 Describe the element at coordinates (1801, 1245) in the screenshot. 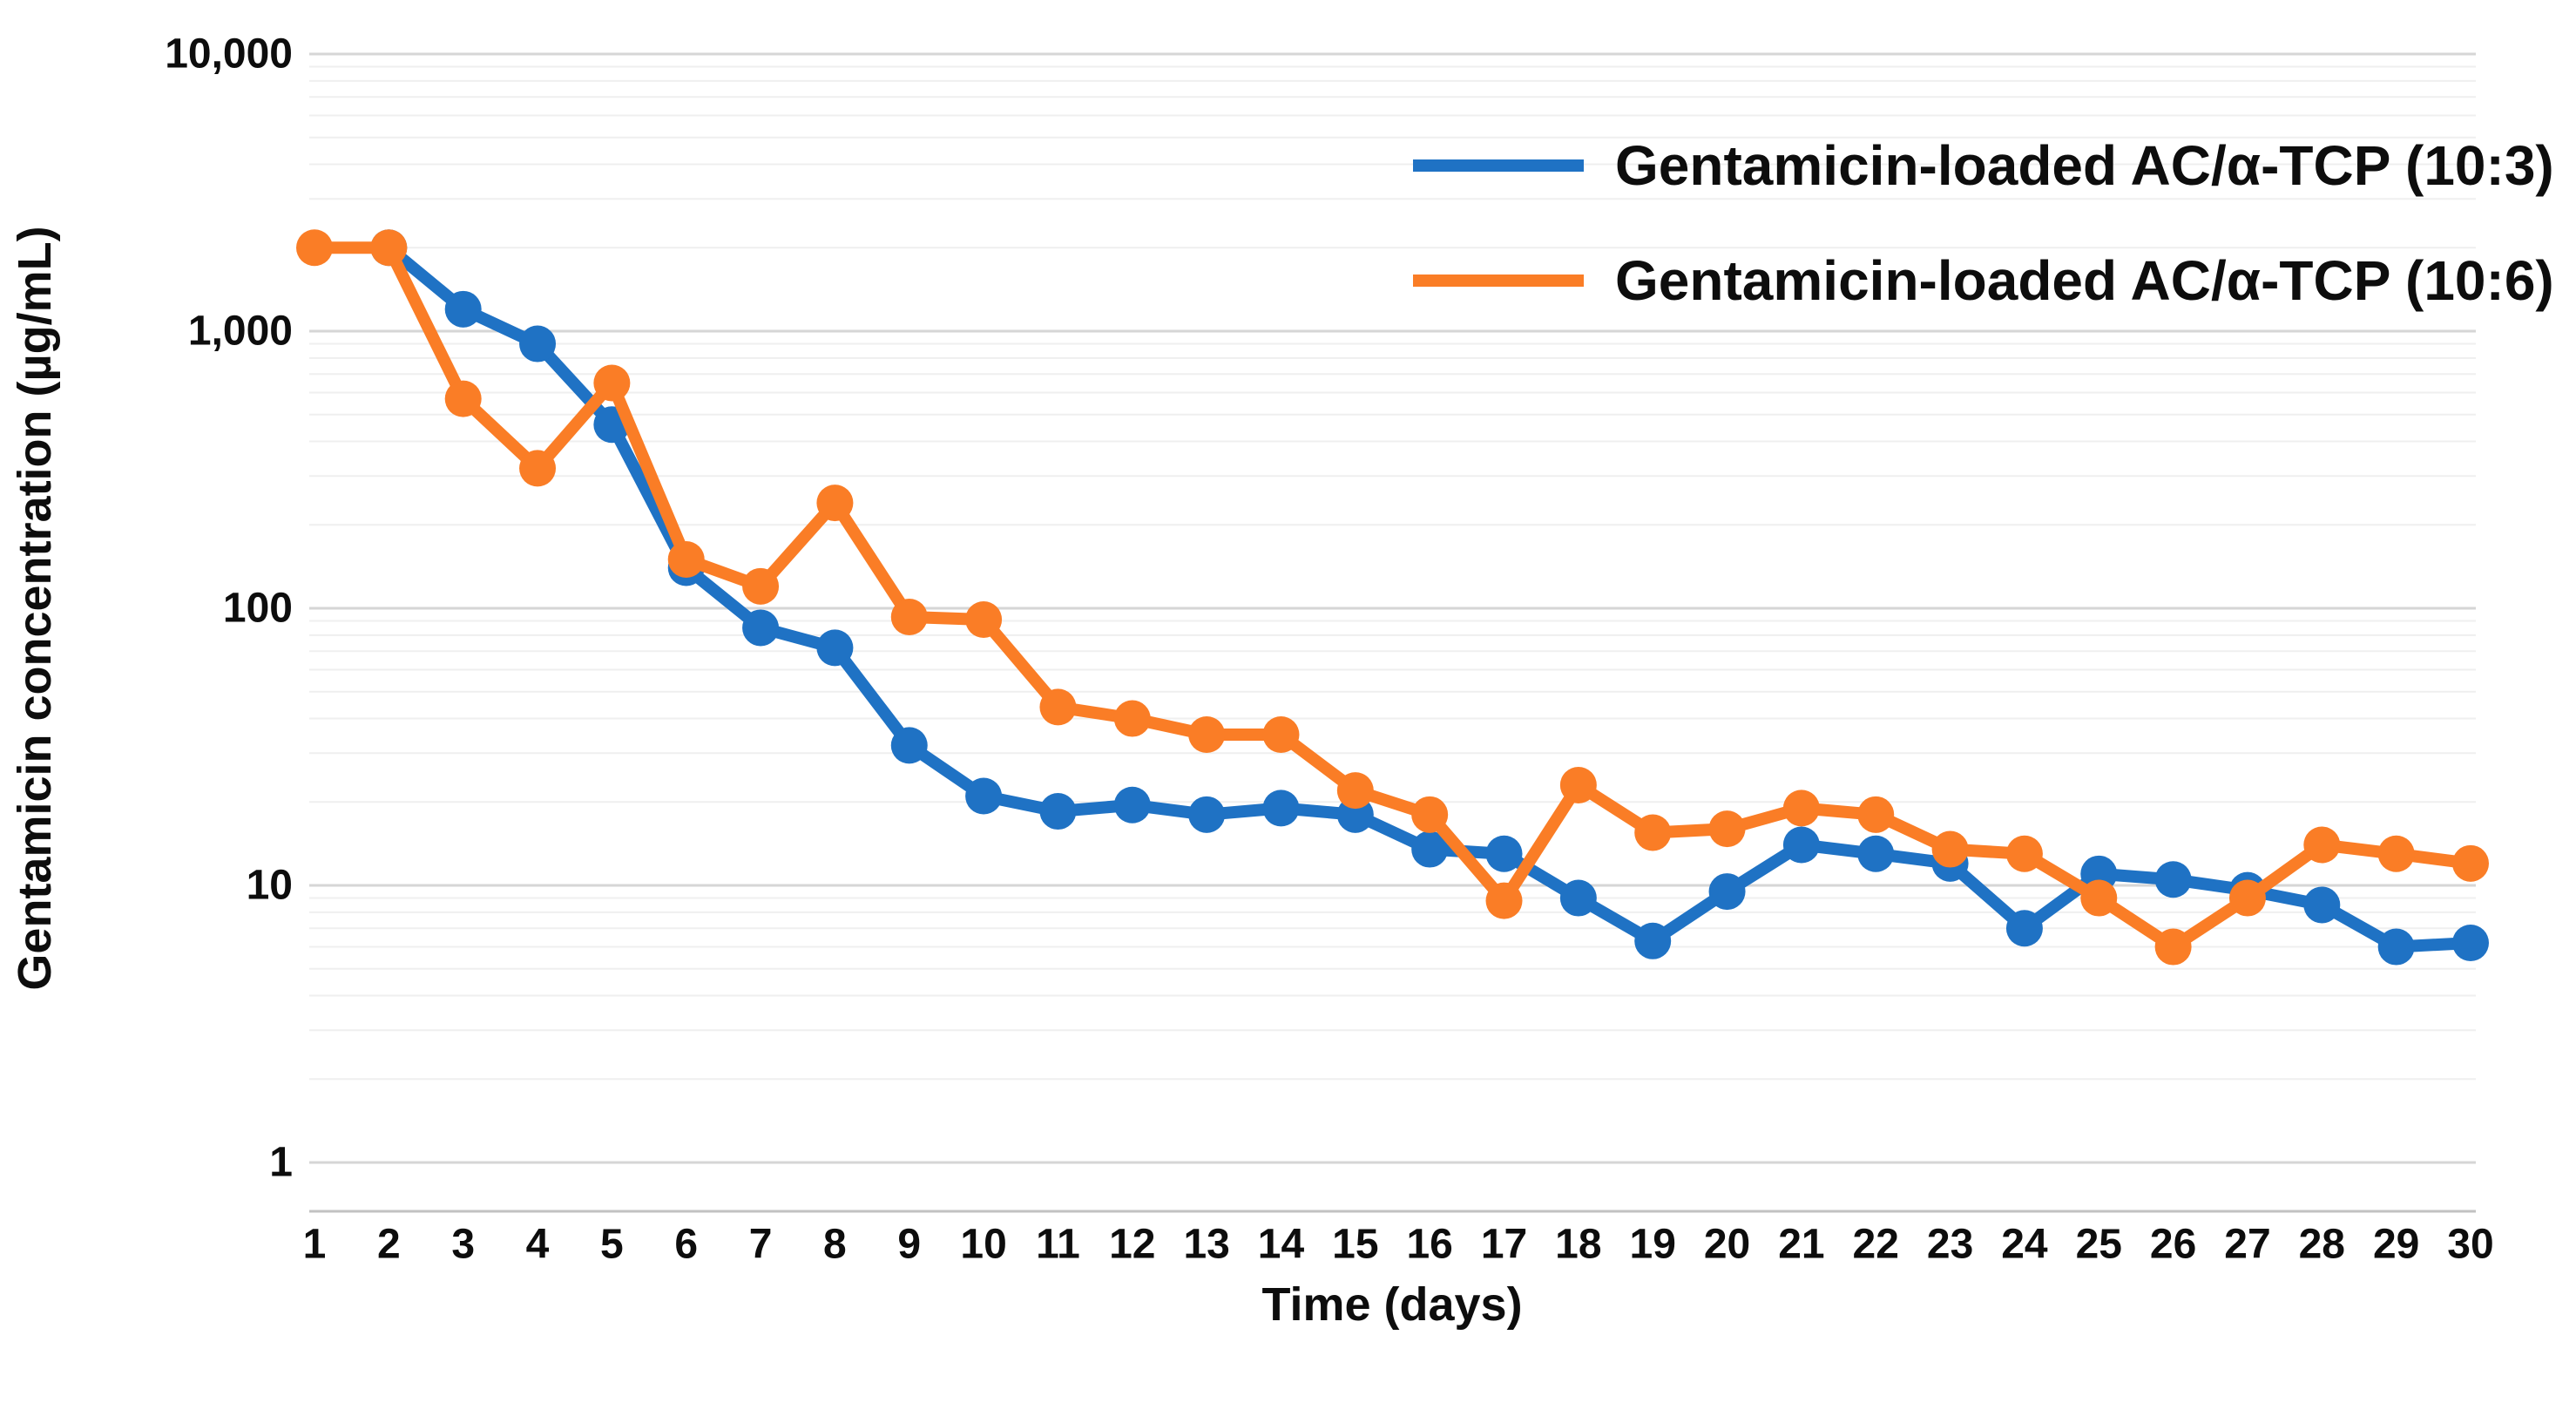

I see `x-tick-label: 21` at that location.